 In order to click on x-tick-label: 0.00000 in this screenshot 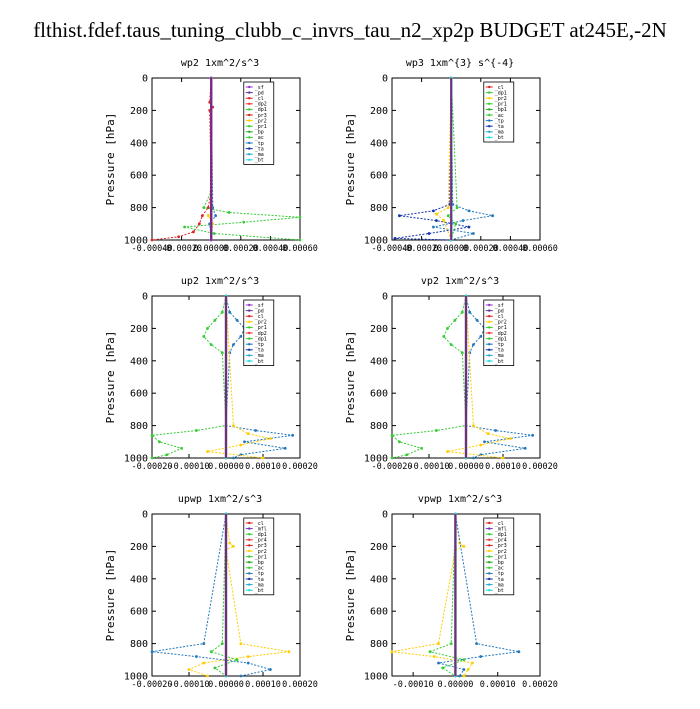, I will do `click(226, 467)`.